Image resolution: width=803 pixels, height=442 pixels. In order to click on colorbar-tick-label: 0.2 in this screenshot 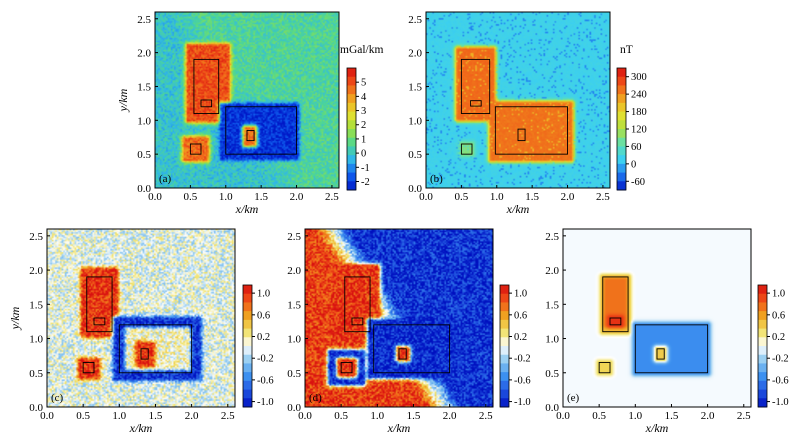, I will do `click(520, 337)`.